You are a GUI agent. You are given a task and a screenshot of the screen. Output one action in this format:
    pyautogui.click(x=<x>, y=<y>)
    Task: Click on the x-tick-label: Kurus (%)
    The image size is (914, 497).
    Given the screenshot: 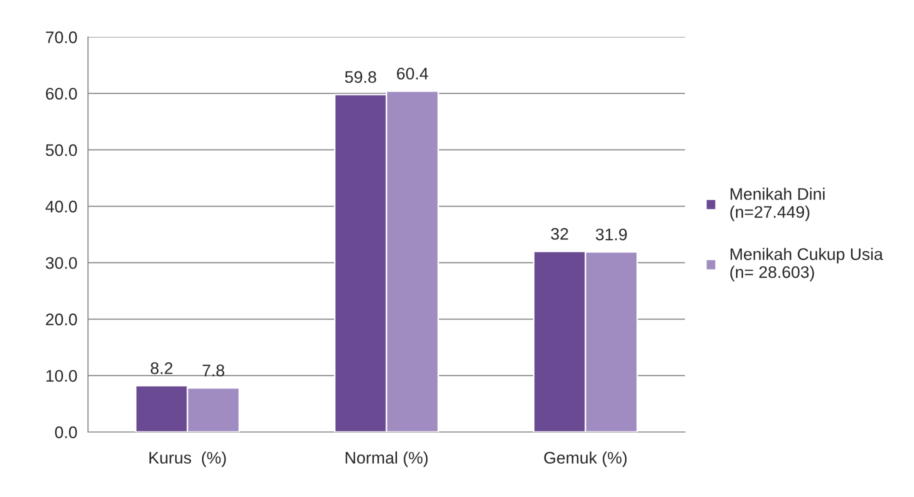 What is the action you would take?
    pyautogui.click(x=188, y=459)
    